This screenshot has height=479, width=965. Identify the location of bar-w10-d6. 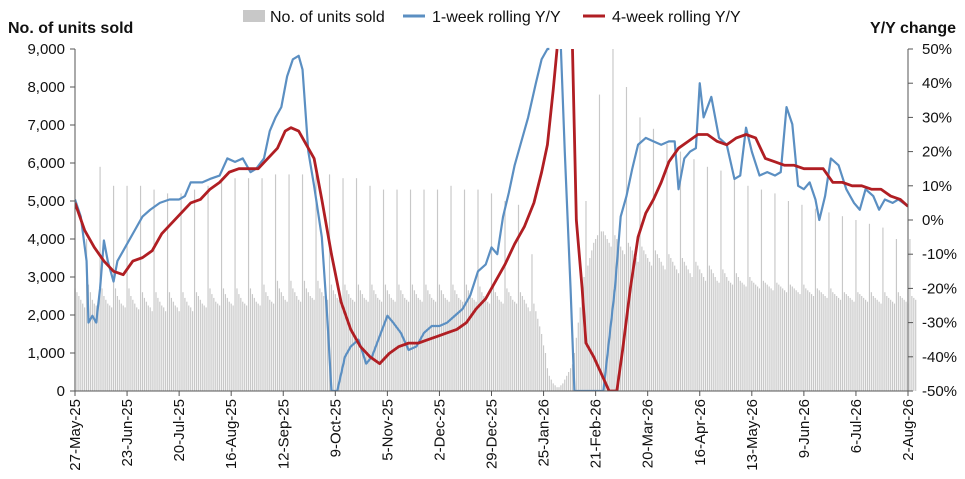
(221, 284).